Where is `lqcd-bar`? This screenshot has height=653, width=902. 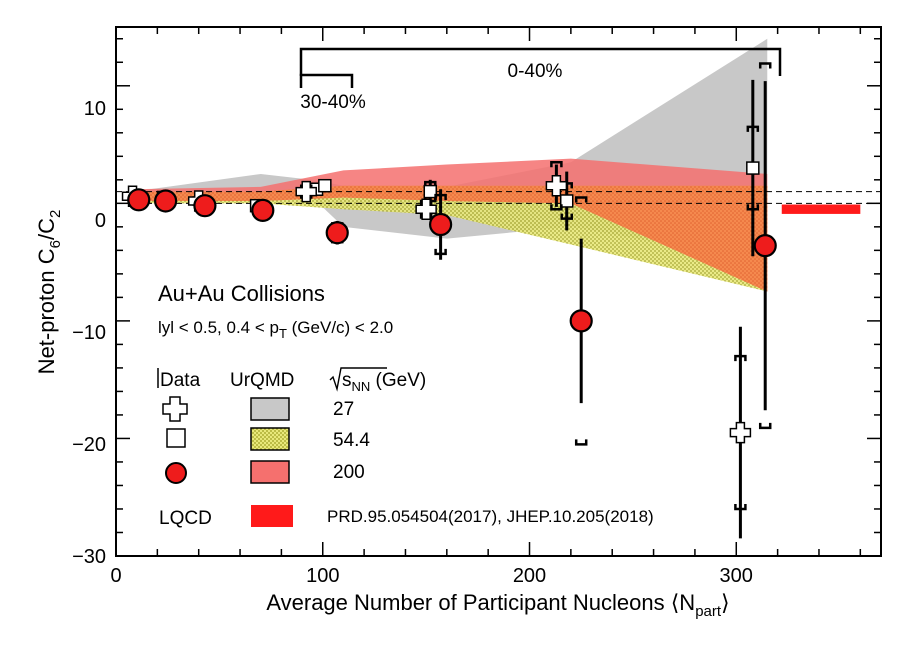 lqcd-bar is located at coordinates (821, 209).